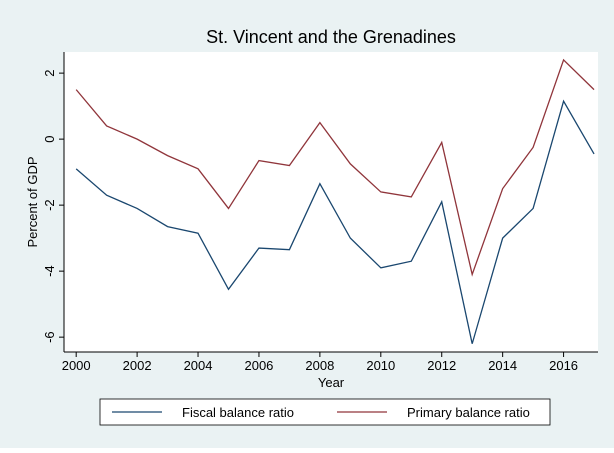 This screenshot has height=453, width=614. Describe the element at coordinates (198, 365) in the screenshot. I see `x-tick-label: 2004` at that location.